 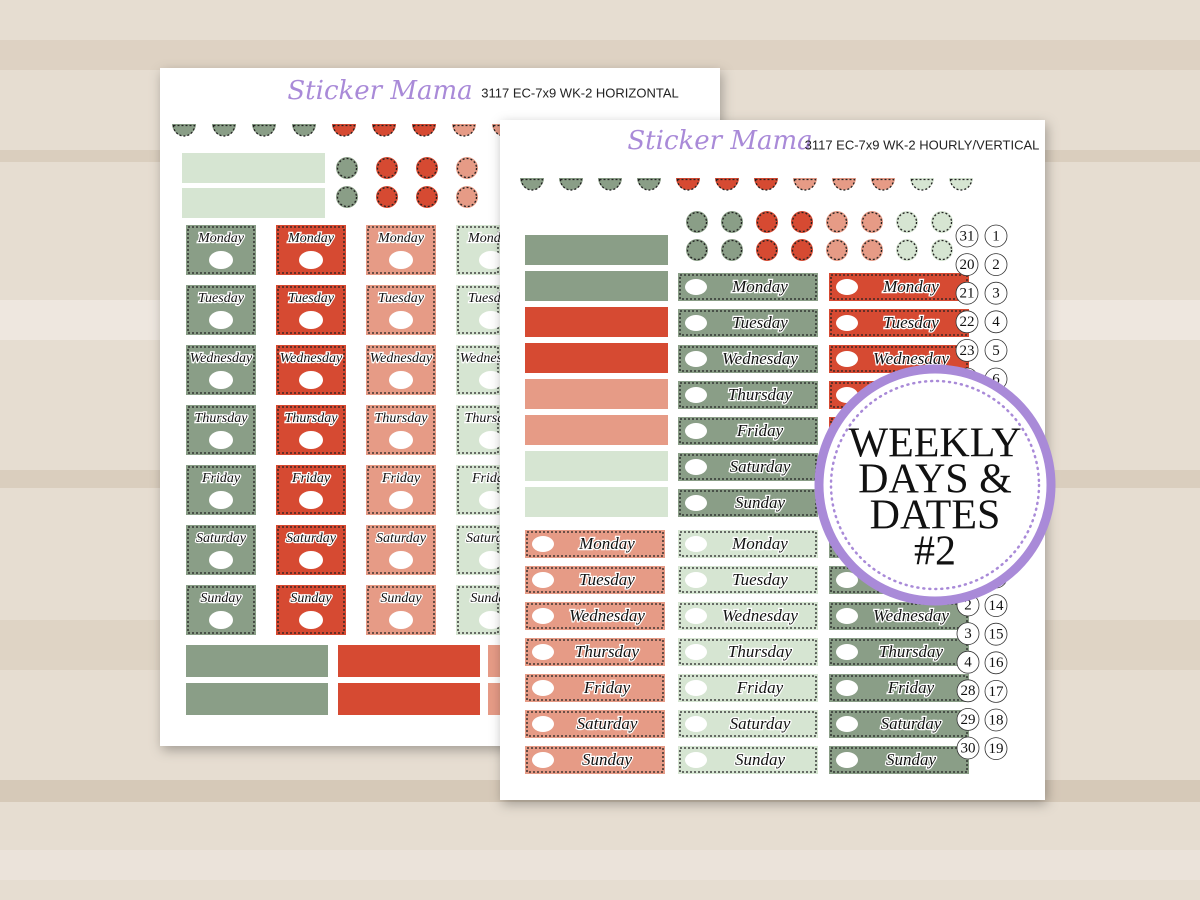 What do you see at coordinates (997, 692) in the screenshot?
I see `date-number: 17` at bounding box center [997, 692].